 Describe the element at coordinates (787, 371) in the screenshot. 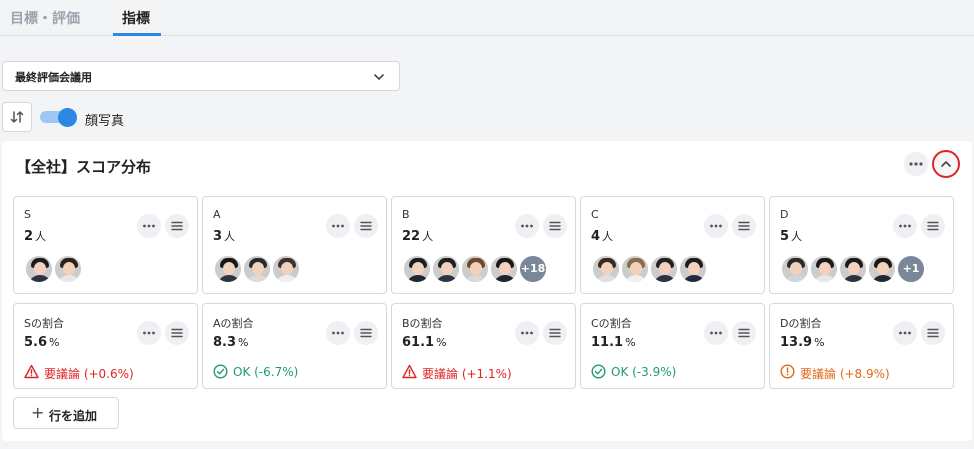

I see `alert-circle-icon` at that location.